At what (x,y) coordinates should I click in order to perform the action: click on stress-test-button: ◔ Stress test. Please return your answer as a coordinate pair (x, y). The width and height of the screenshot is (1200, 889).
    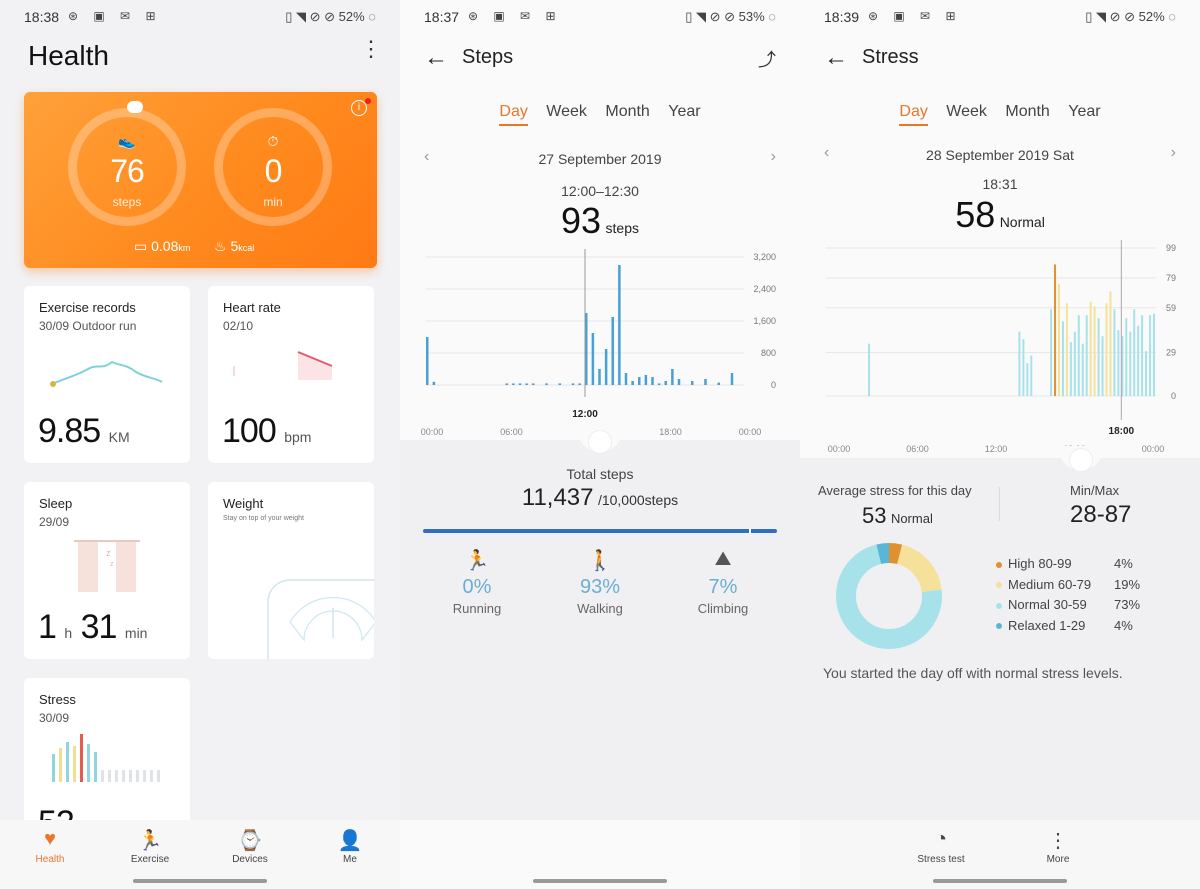
    Looking at the image, I should click on (941, 846).